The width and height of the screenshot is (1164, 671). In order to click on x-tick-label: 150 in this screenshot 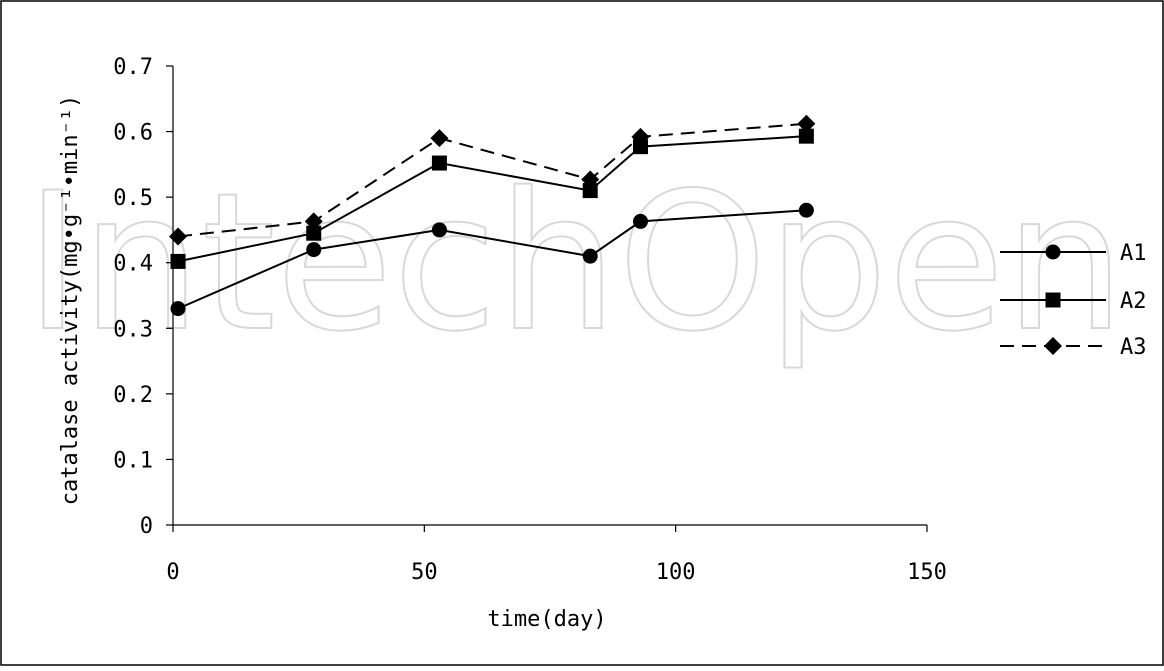, I will do `click(927, 572)`.